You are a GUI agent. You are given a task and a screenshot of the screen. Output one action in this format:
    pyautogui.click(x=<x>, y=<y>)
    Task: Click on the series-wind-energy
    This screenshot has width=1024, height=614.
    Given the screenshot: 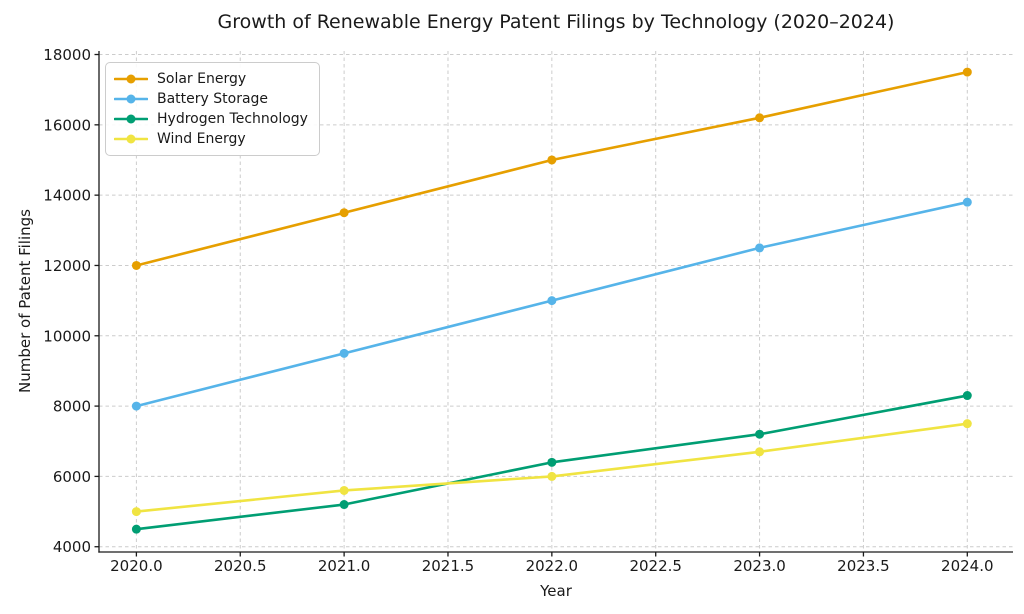 What is the action you would take?
    pyautogui.click(x=551, y=468)
    